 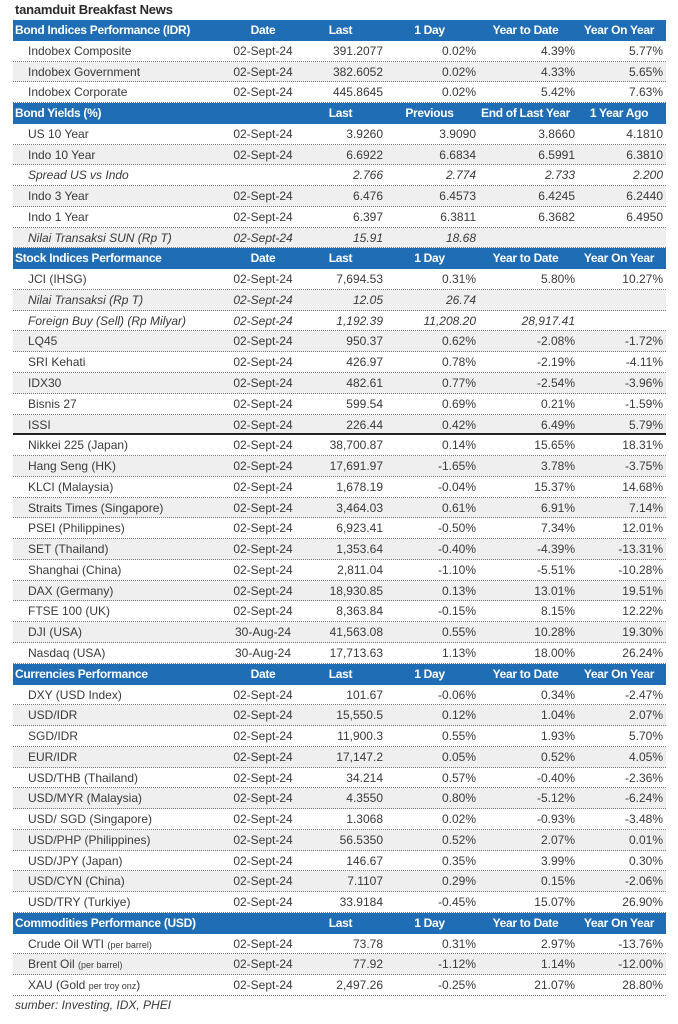 What do you see at coordinates (84, 71) in the screenshot?
I see `row-label: Indobex Government` at bounding box center [84, 71].